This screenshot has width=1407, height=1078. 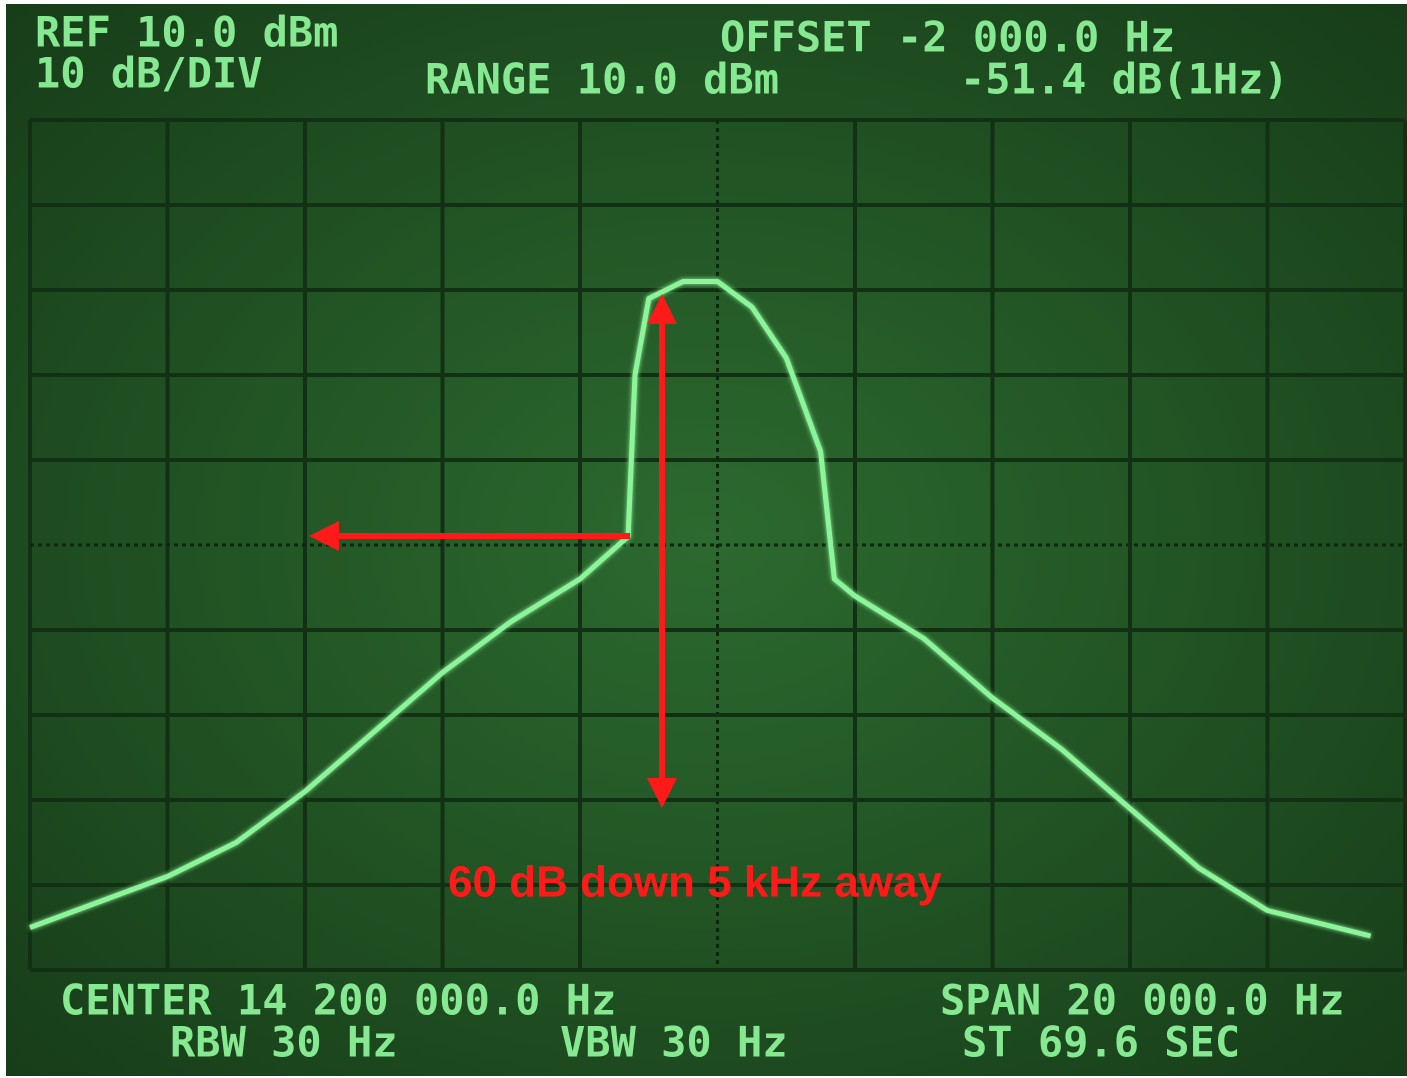 I want to click on screen-label: ST 69.6 SEC, so click(x=1101, y=1042).